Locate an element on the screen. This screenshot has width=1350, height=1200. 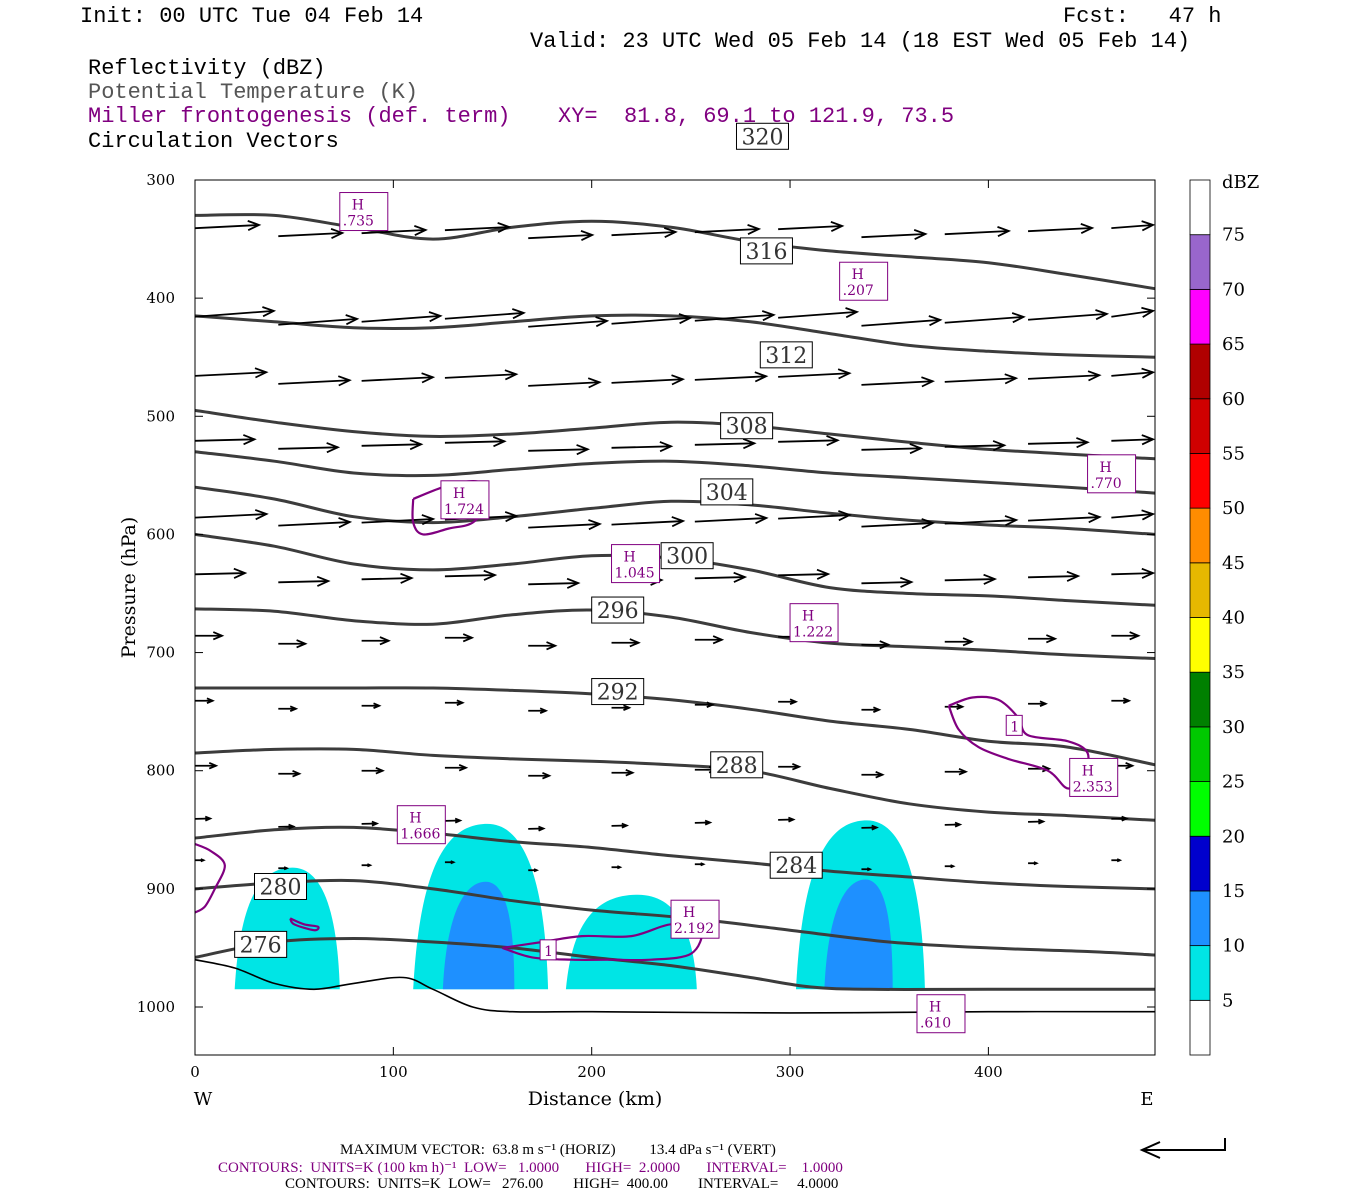
y-tick-label: 900 is located at coordinates (160, 889).